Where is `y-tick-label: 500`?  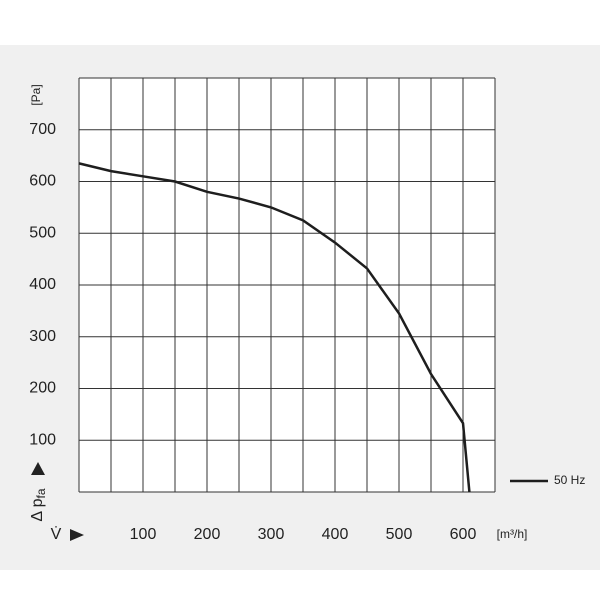 y-tick-label: 500 is located at coordinates (42, 232).